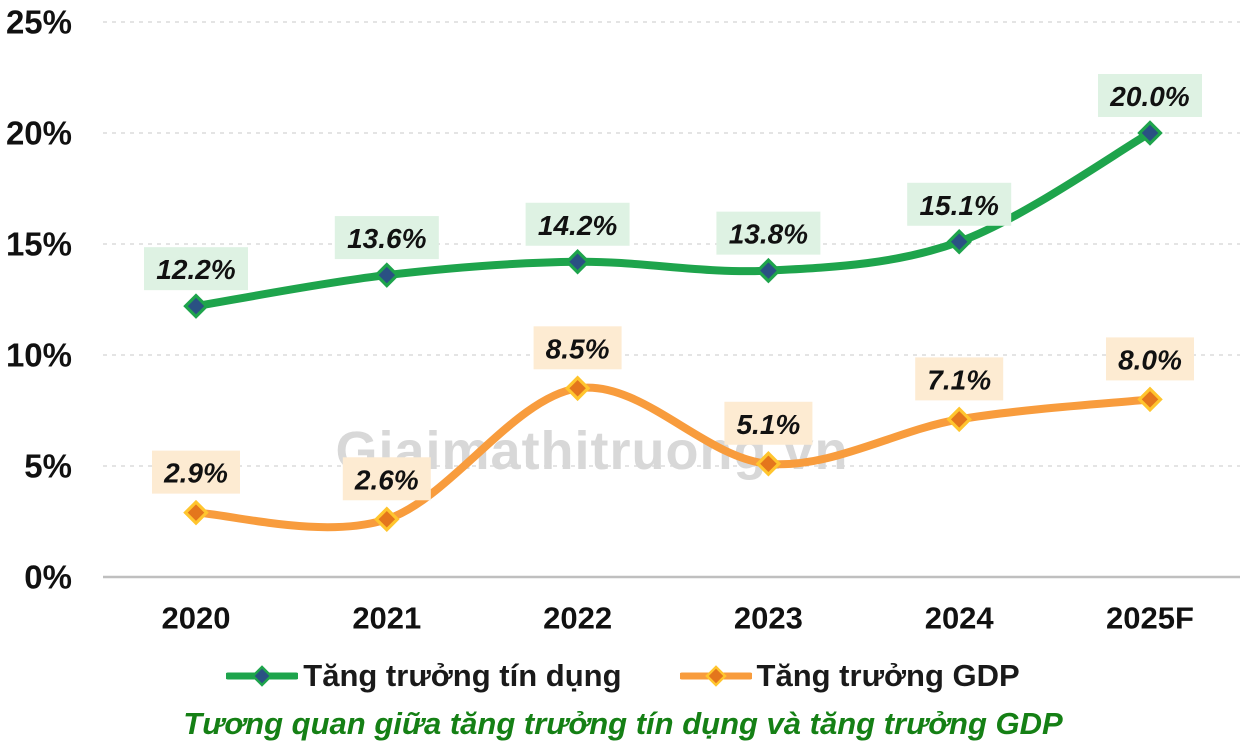 This screenshot has height=755, width=1246. I want to click on value-label: 15.1%, so click(958, 205).